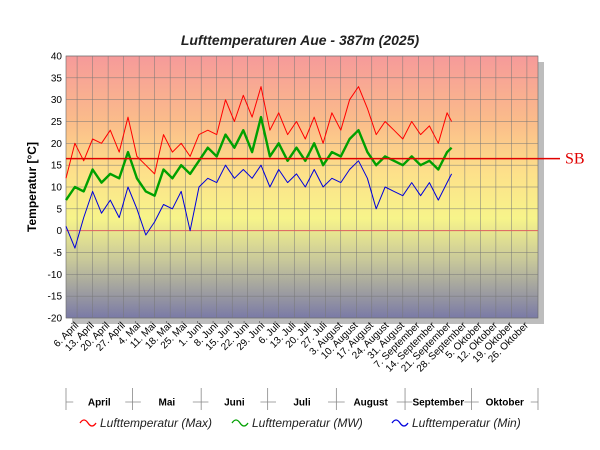  What do you see at coordinates (55, 275) in the screenshot?
I see `y-tick-label: -10` at bounding box center [55, 275].